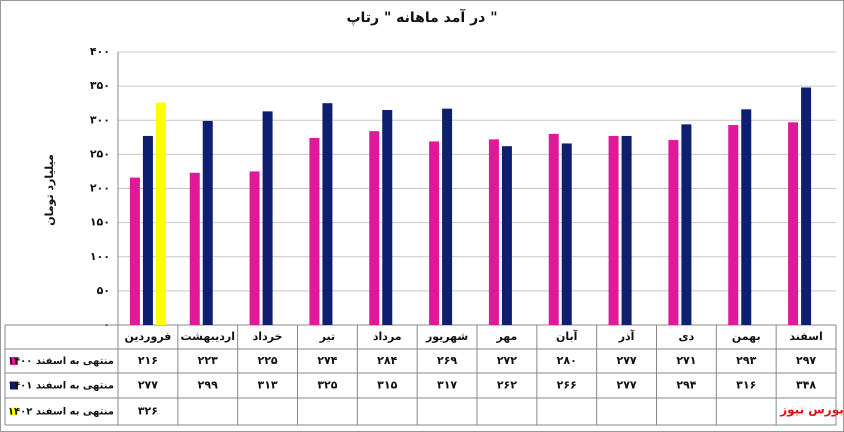 This screenshot has height=432, width=844. What do you see at coordinates (387, 336) in the screenshot?
I see `x-tick-label: مرداد` at bounding box center [387, 336].